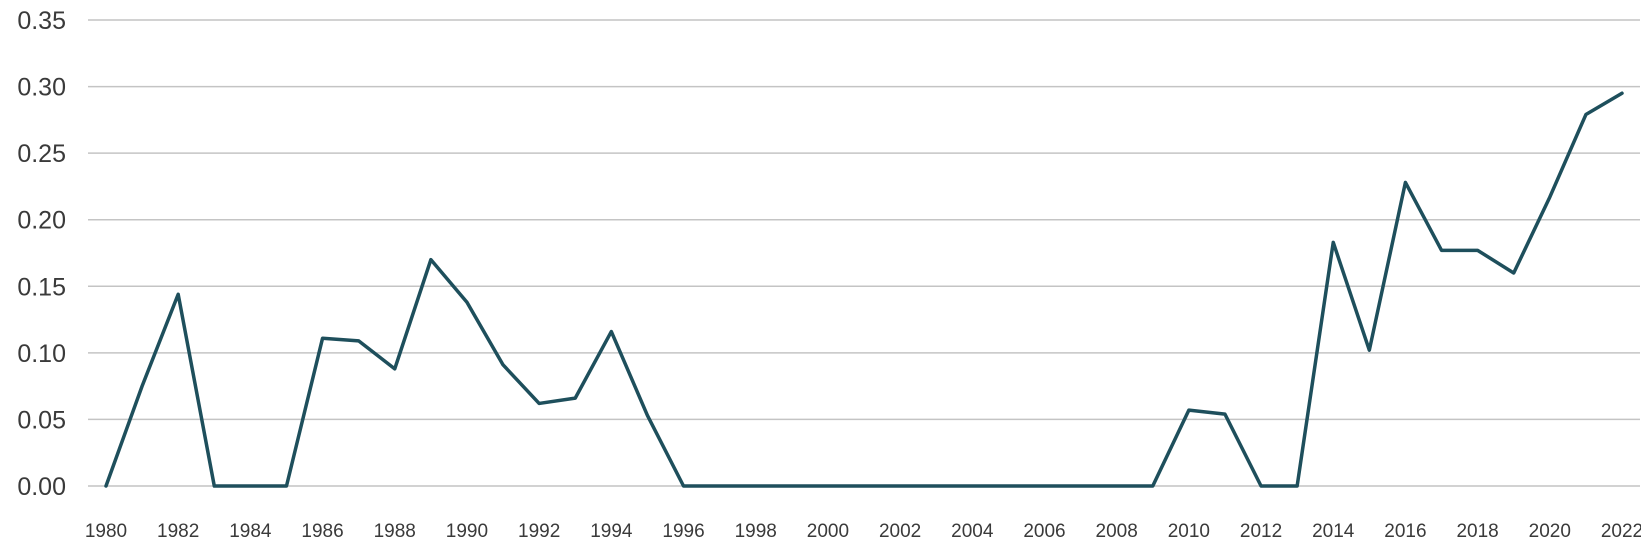 This screenshot has width=1641, height=545. What do you see at coordinates (1117, 531) in the screenshot?
I see `x-tick-label: 2008` at bounding box center [1117, 531].